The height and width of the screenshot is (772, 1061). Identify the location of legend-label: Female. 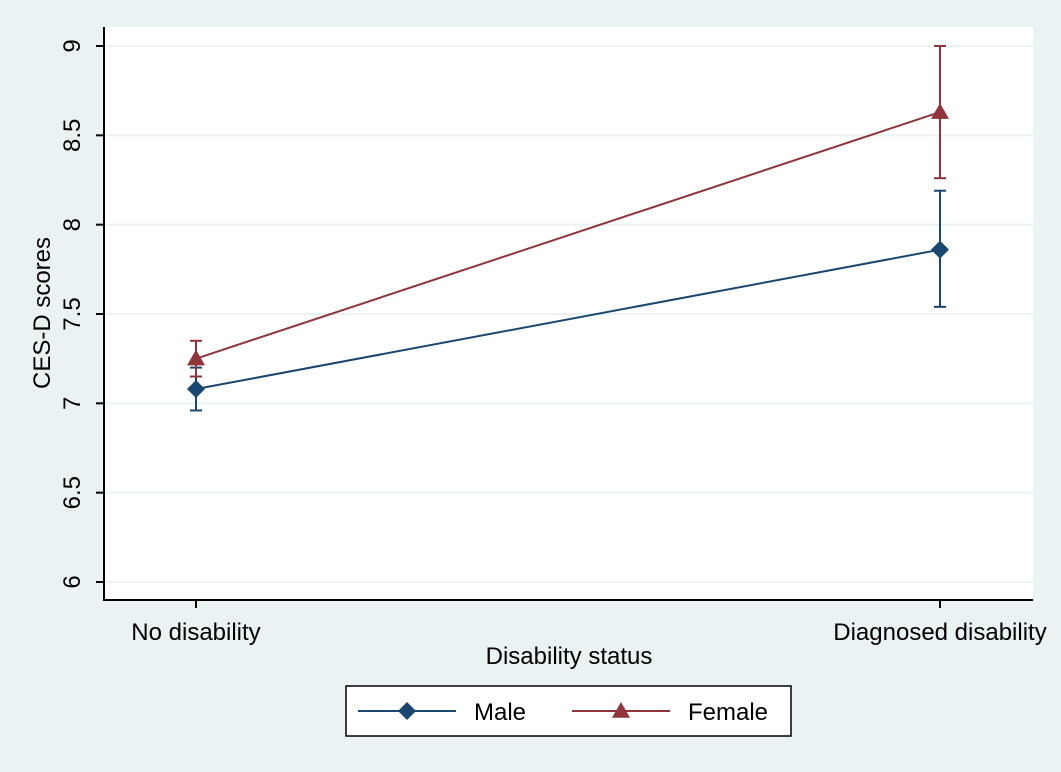
(728, 712).